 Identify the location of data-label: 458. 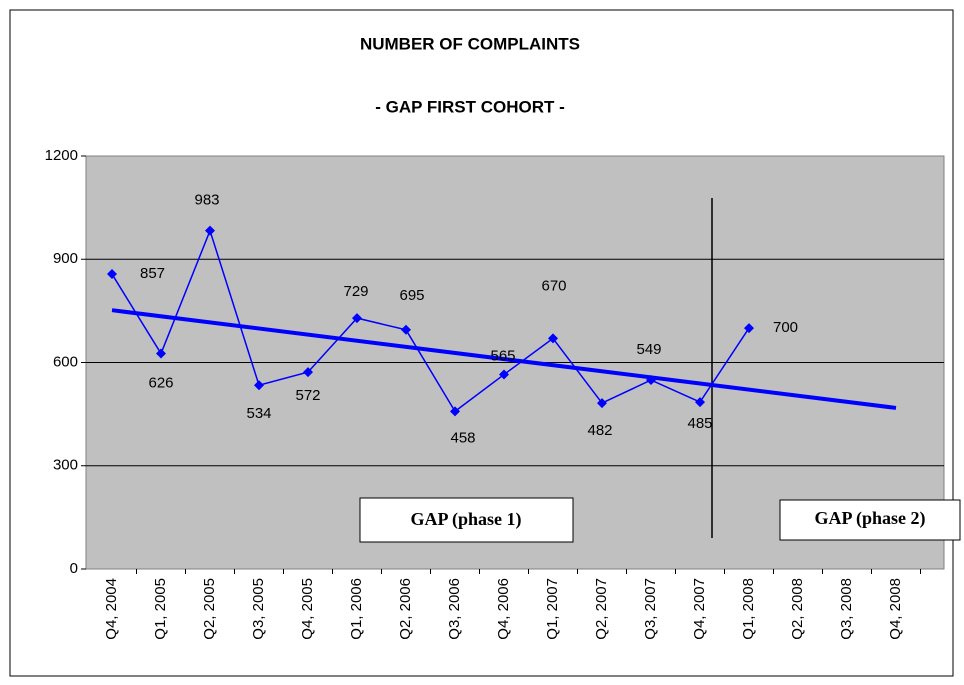
(462, 437).